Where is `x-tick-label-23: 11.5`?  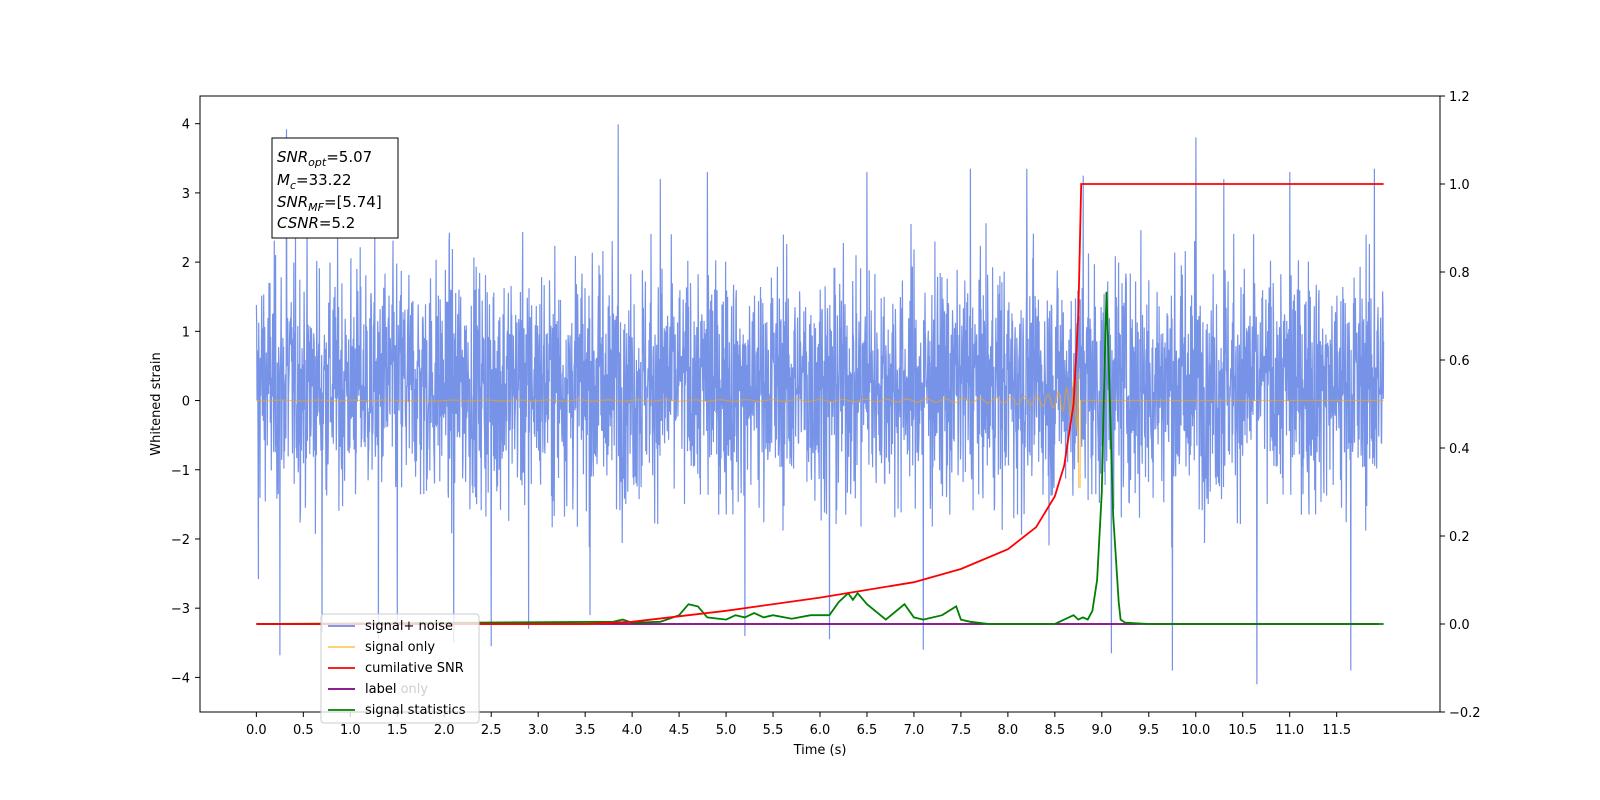 x-tick-label-23: 11.5 is located at coordinates (1336, 730).